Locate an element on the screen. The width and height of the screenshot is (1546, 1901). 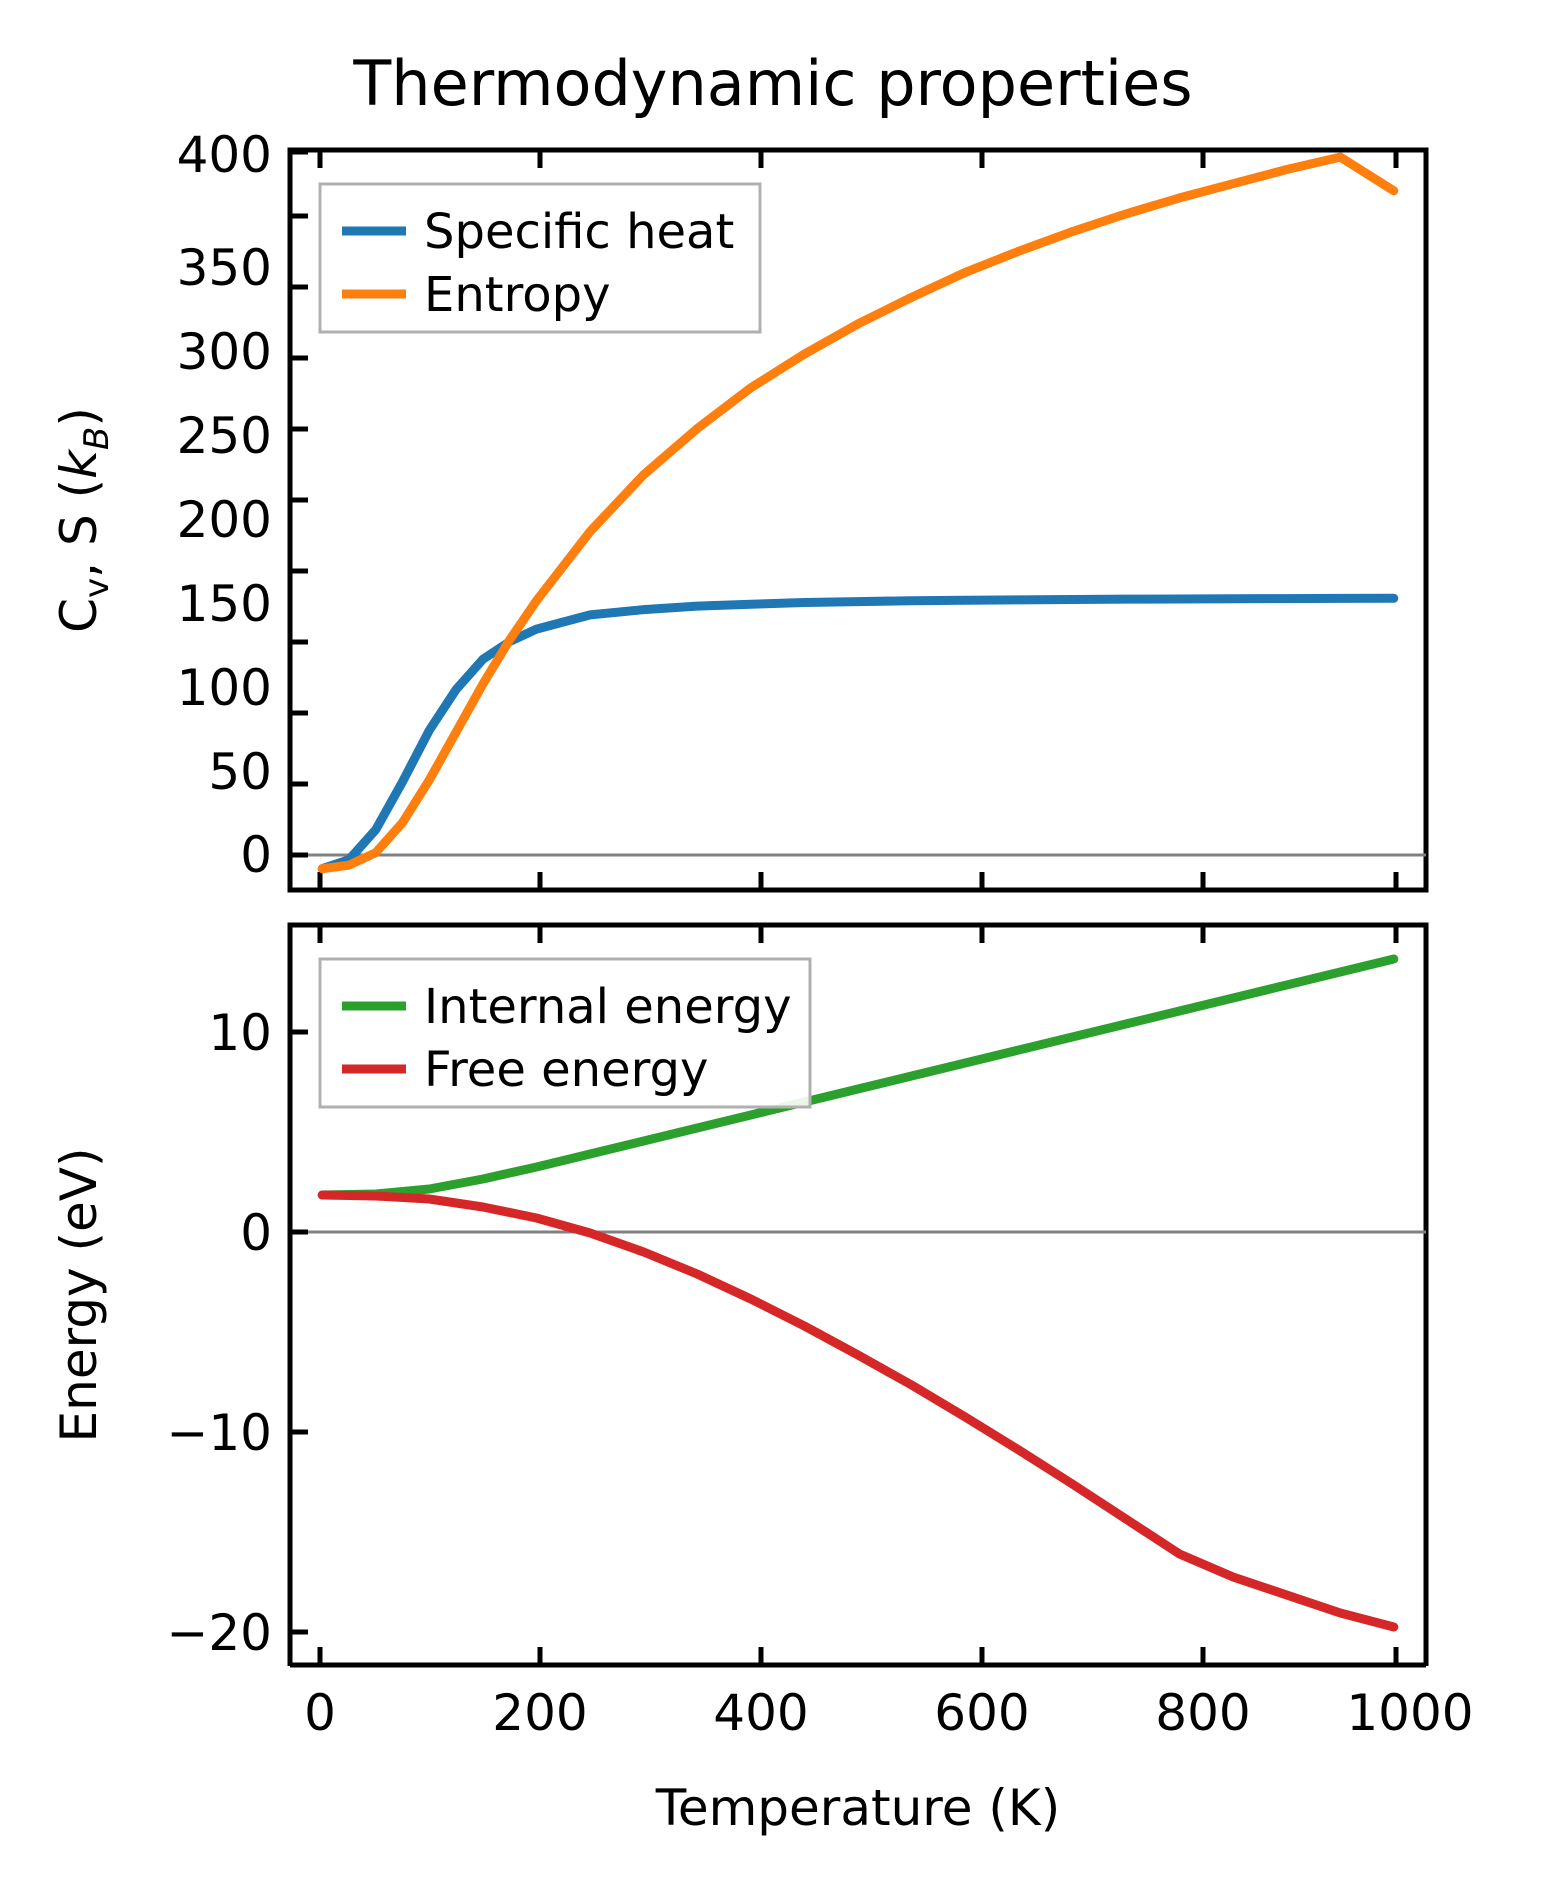
bottom-y-axis-label: Energy (eV) is located at coordinates (79, 1295).